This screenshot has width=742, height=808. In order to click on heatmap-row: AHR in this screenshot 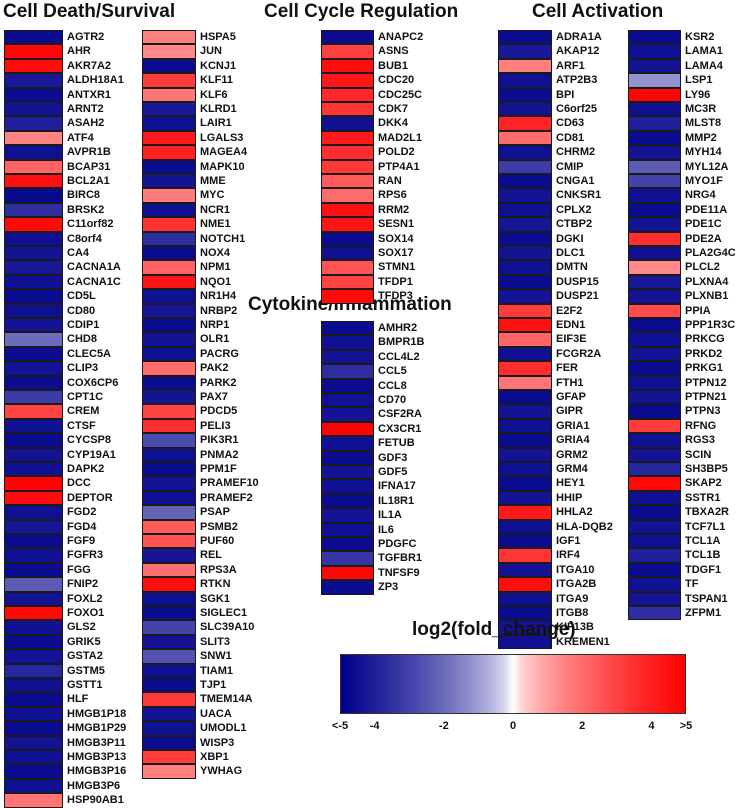, I will do `click(59, 51)`.